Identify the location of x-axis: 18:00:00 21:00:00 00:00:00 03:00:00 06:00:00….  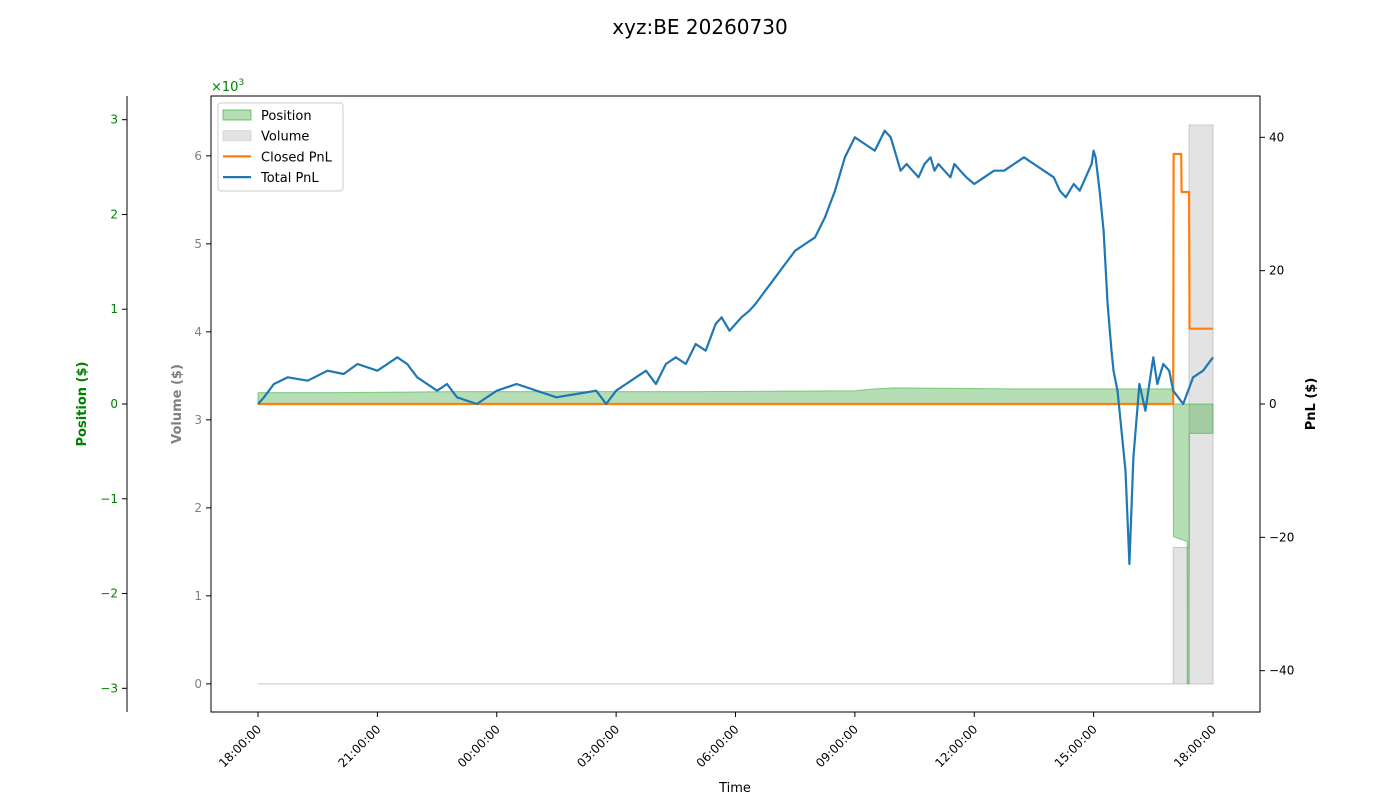
(717, 741).